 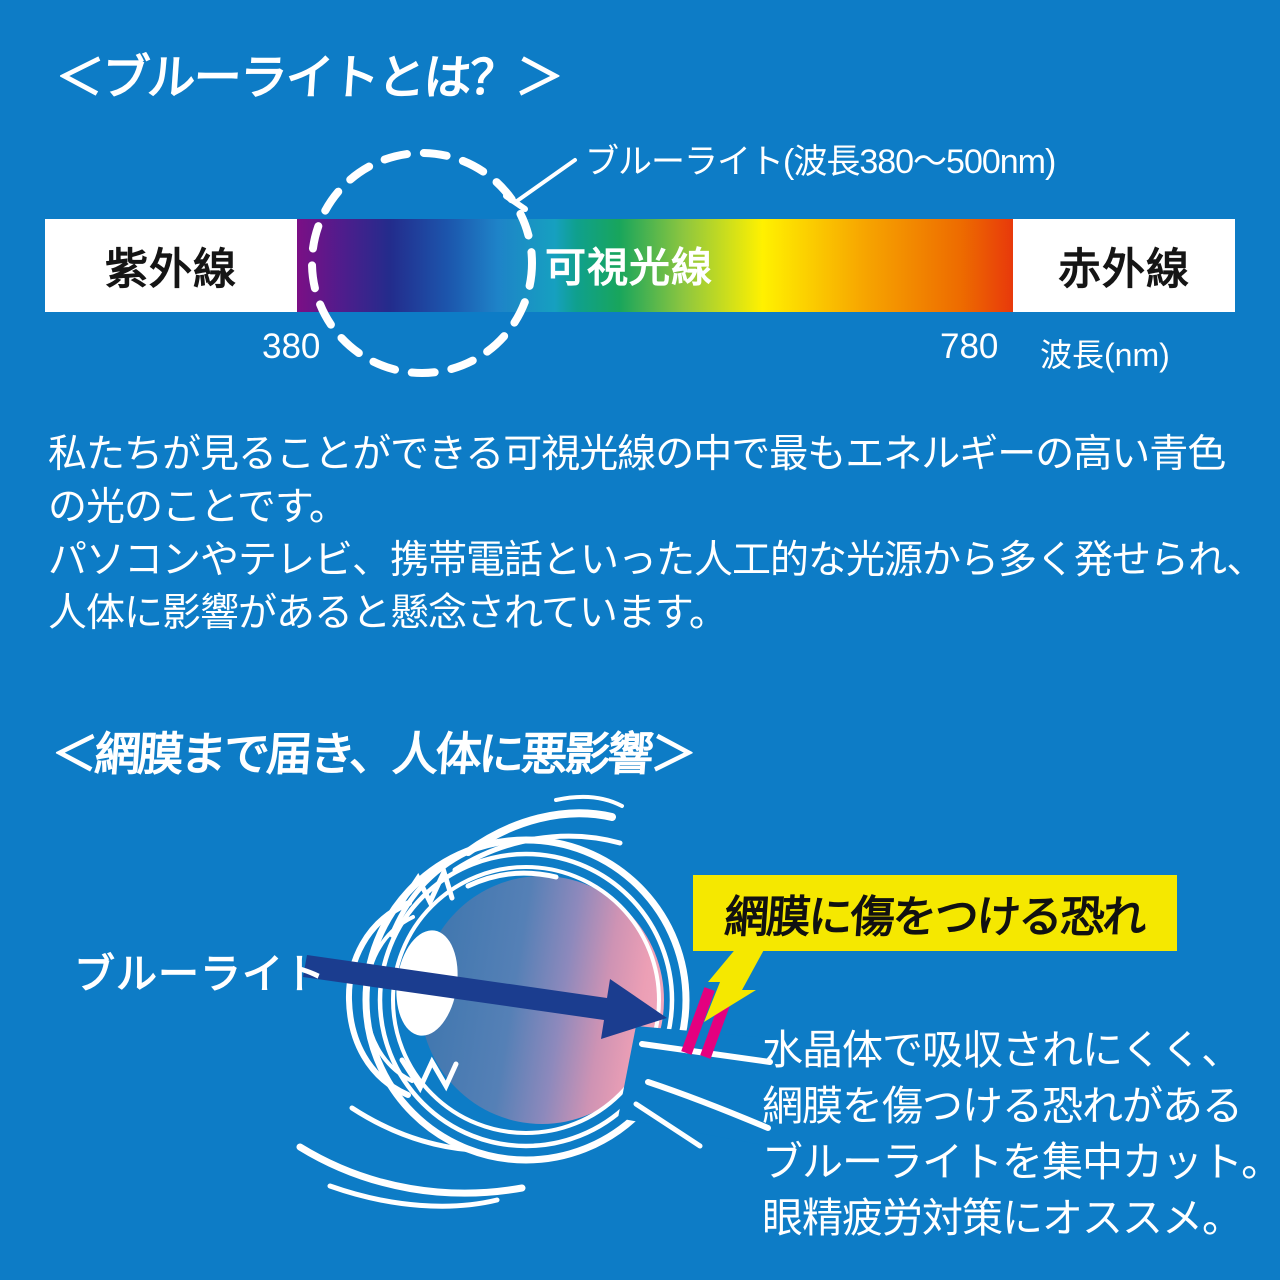 What do you see at coordinates (308, 78) in the screenshot?
I see `section1-heading: ＜ブルーライトとは？＞` at bounding box center [308, 78].